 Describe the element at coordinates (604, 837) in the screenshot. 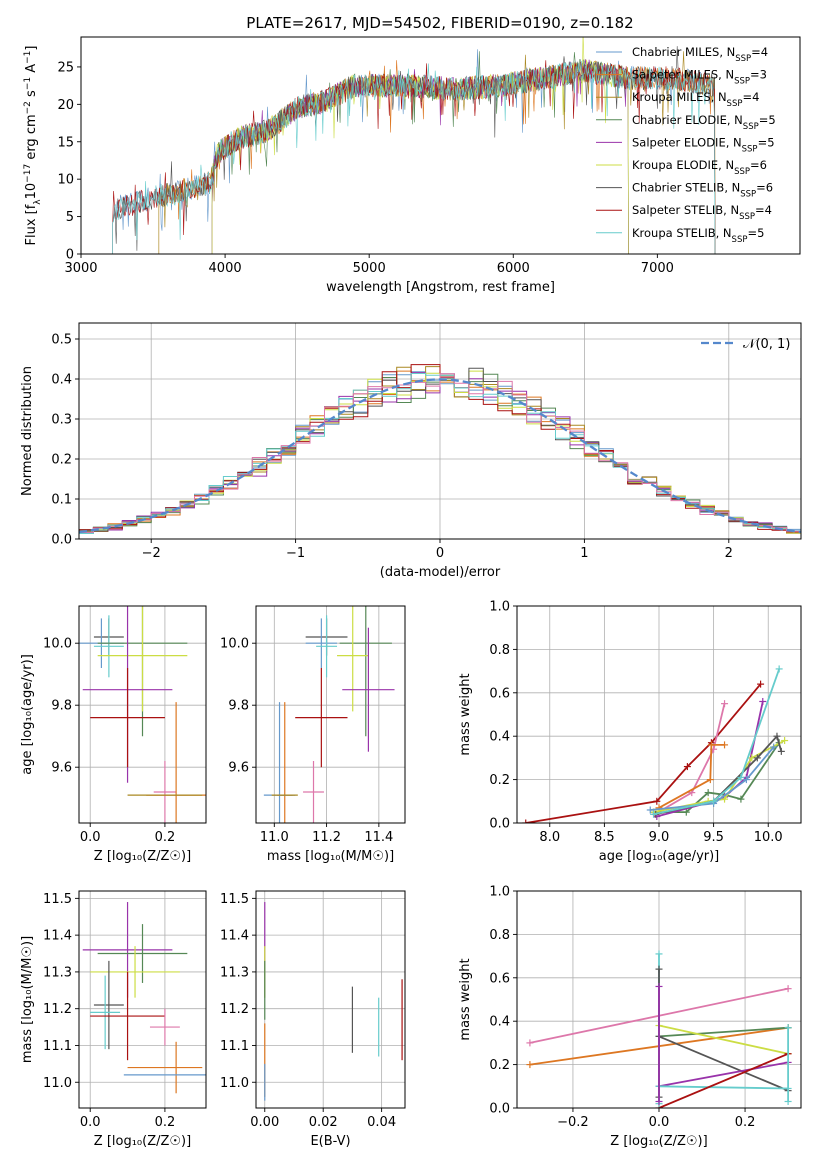

I see `x-tick-label: 8.5` at that location.